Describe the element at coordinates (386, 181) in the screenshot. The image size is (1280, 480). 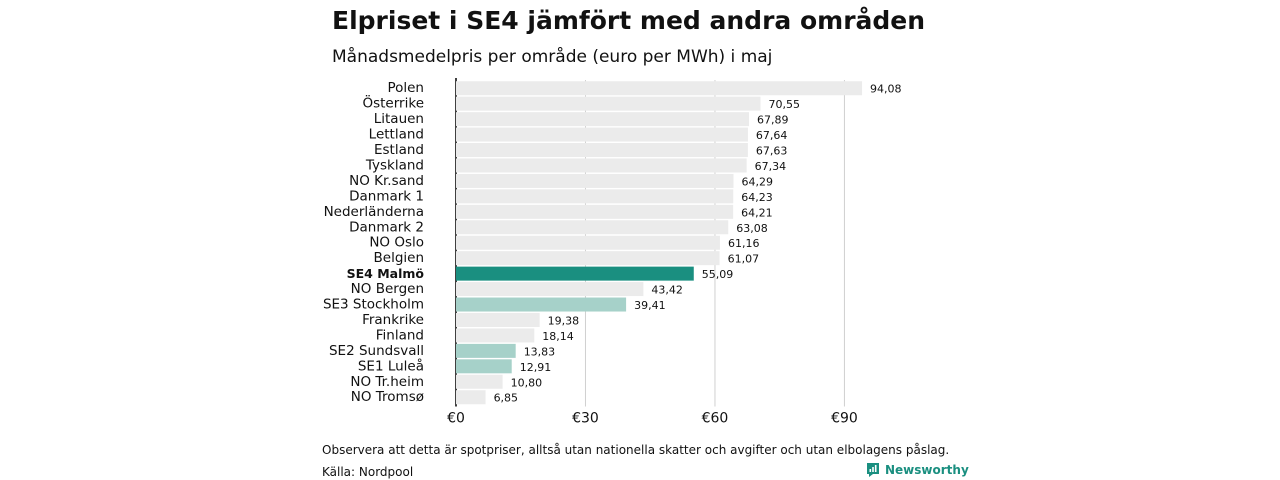
I see `category-label: NO Kr.sand` at that location.